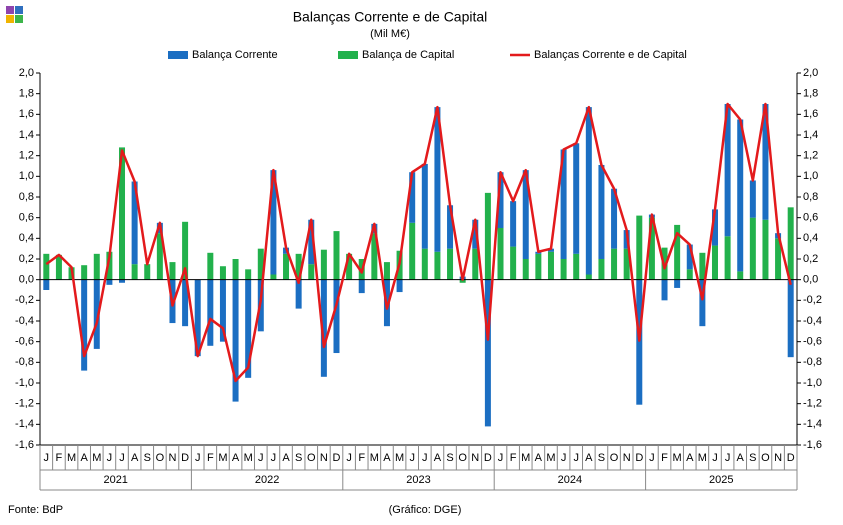 The height and width of the screenshot is (525, 843). I want to click on y-tick-label: -0,2, so click(24, 300).